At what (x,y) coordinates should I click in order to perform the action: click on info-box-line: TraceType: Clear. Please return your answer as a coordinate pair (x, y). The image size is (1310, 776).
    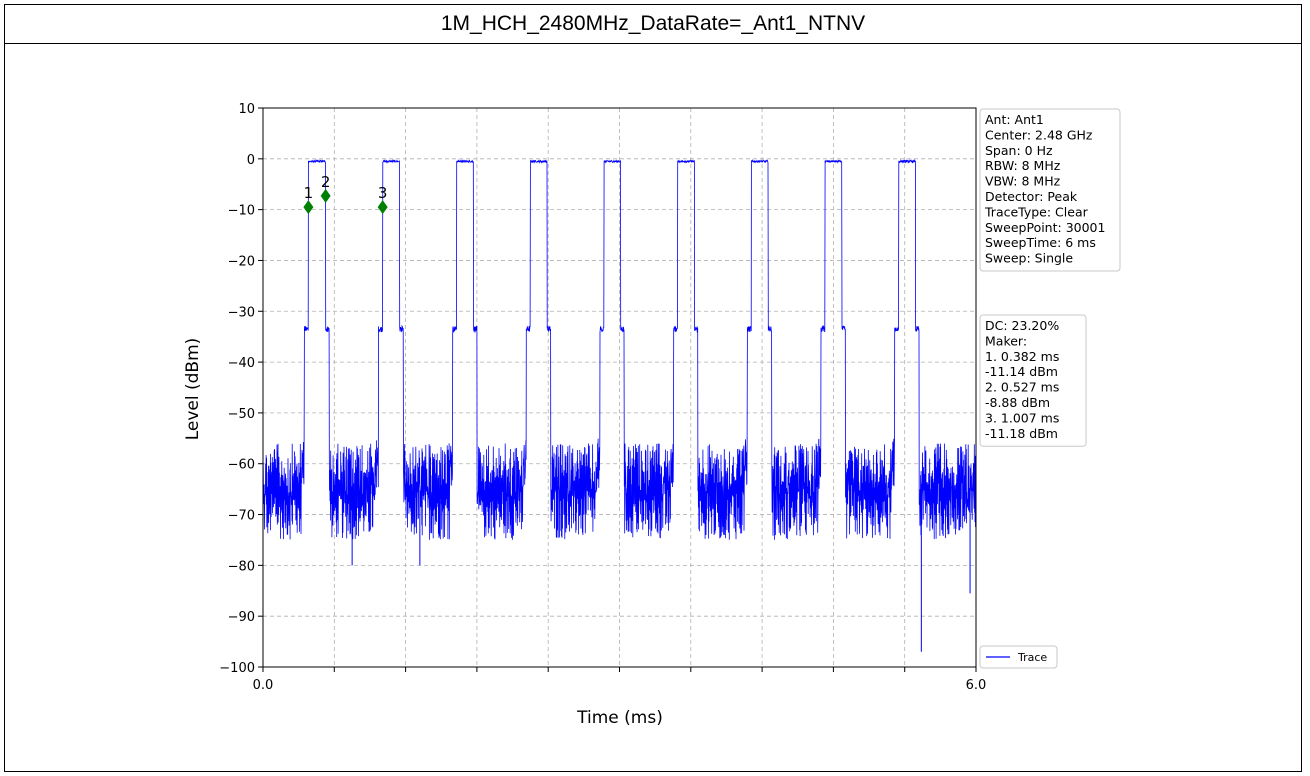
    Looking at the image, I should click on (1036, 211).